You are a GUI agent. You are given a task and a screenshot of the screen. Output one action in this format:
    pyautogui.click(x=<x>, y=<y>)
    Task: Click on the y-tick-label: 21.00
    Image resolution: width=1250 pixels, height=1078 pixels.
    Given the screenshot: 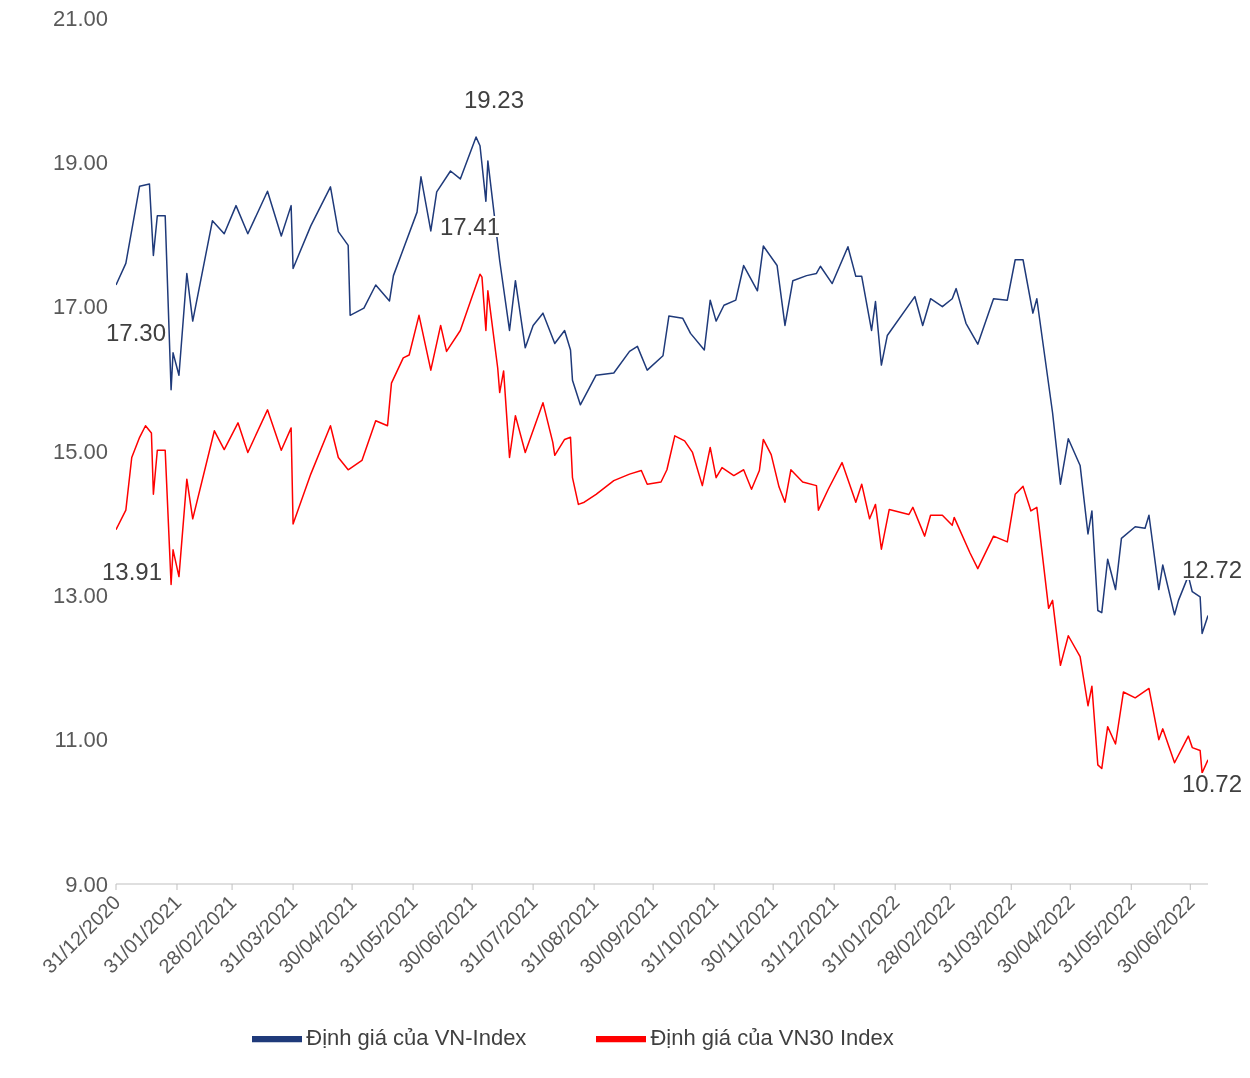 What is the action you would take?
    pyautogui.click(x=80, y=18)
    